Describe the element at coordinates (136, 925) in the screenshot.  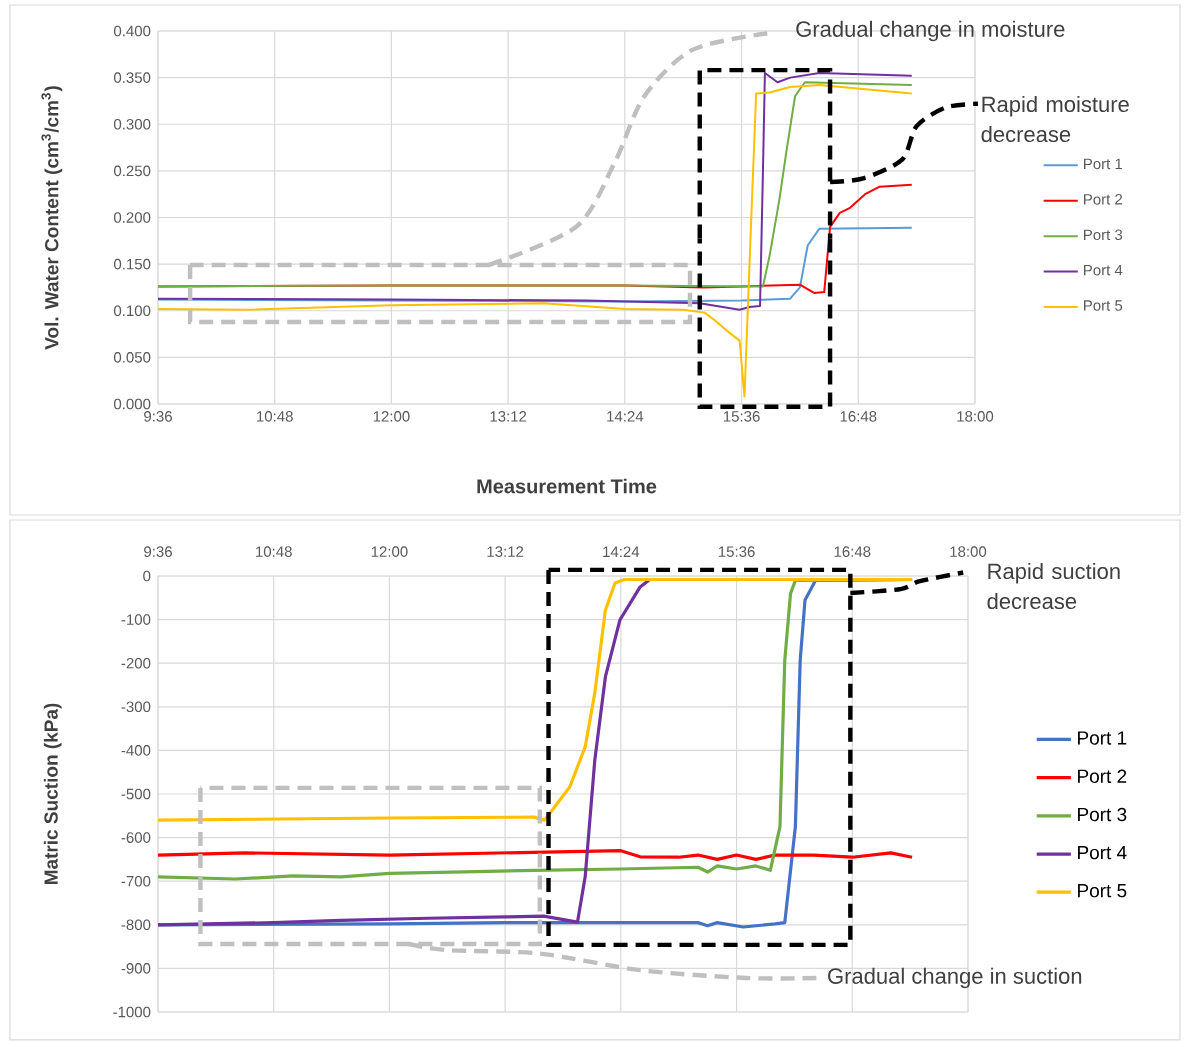
I see `y-tick-label: -800` at that location.